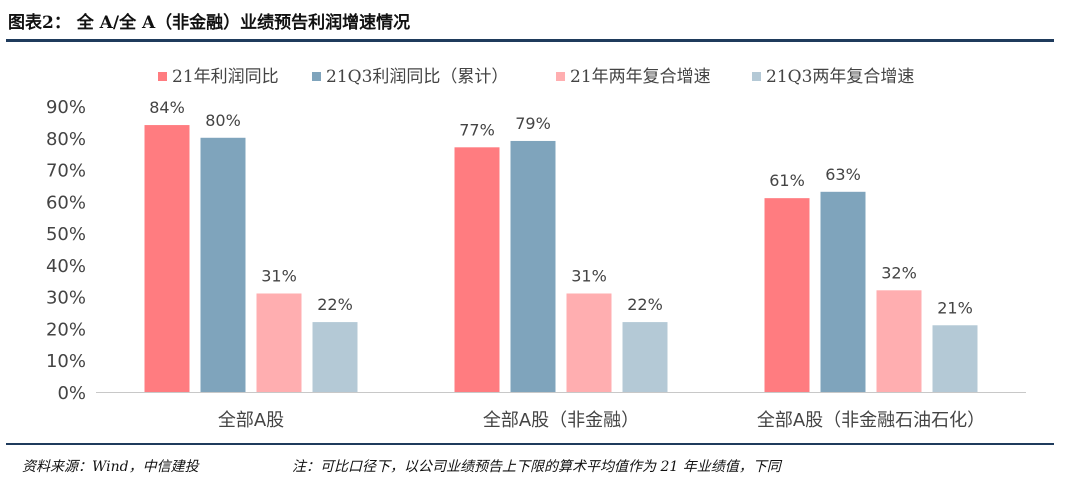 The width and height of the screenshot is (1080, 488). What do you see at coordinates (71, 393) in the screenshot?
I see `y-tick-label: 0%` at bounding box center [71, 393].